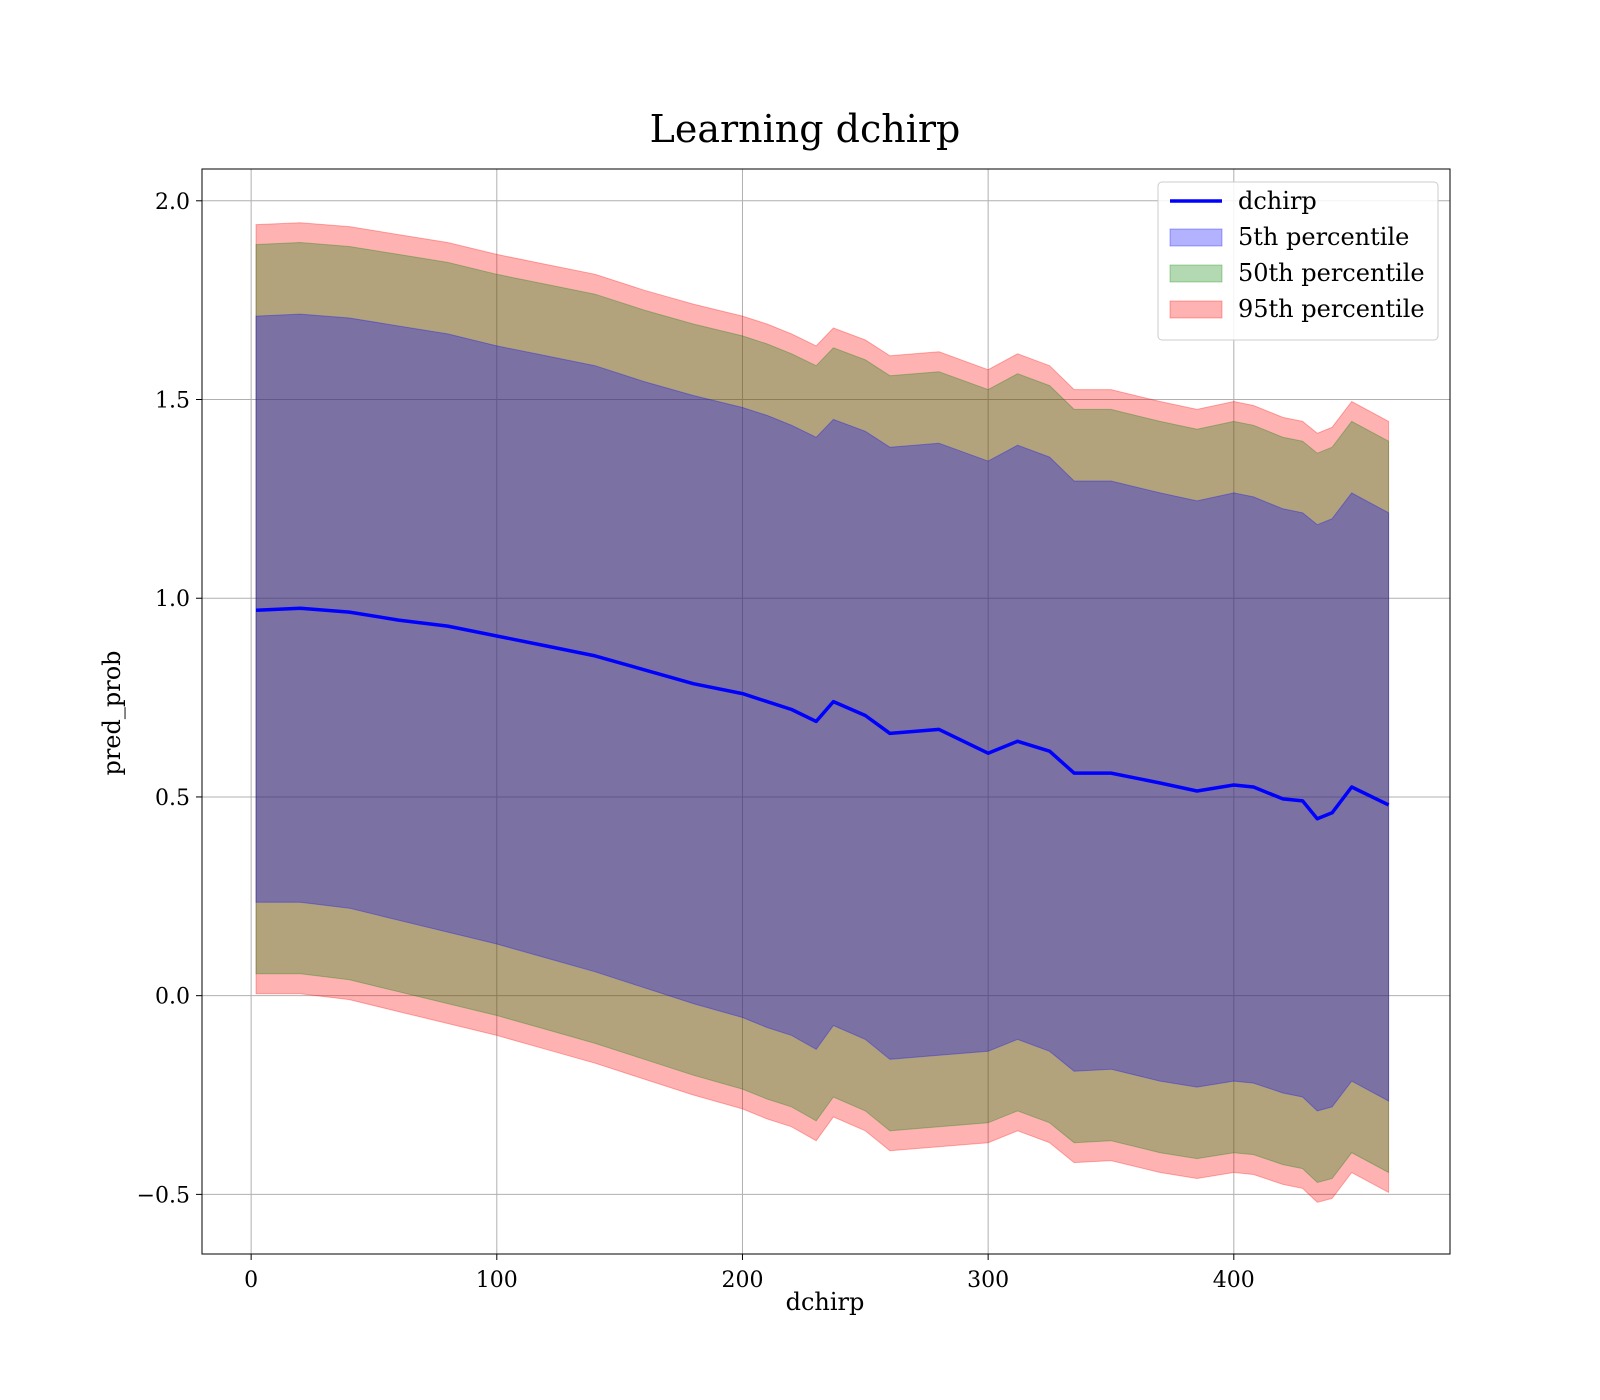 This screenshot has width=1600, height=1400. I want to click on y-tick-label: 1.0, so click(172, 599).